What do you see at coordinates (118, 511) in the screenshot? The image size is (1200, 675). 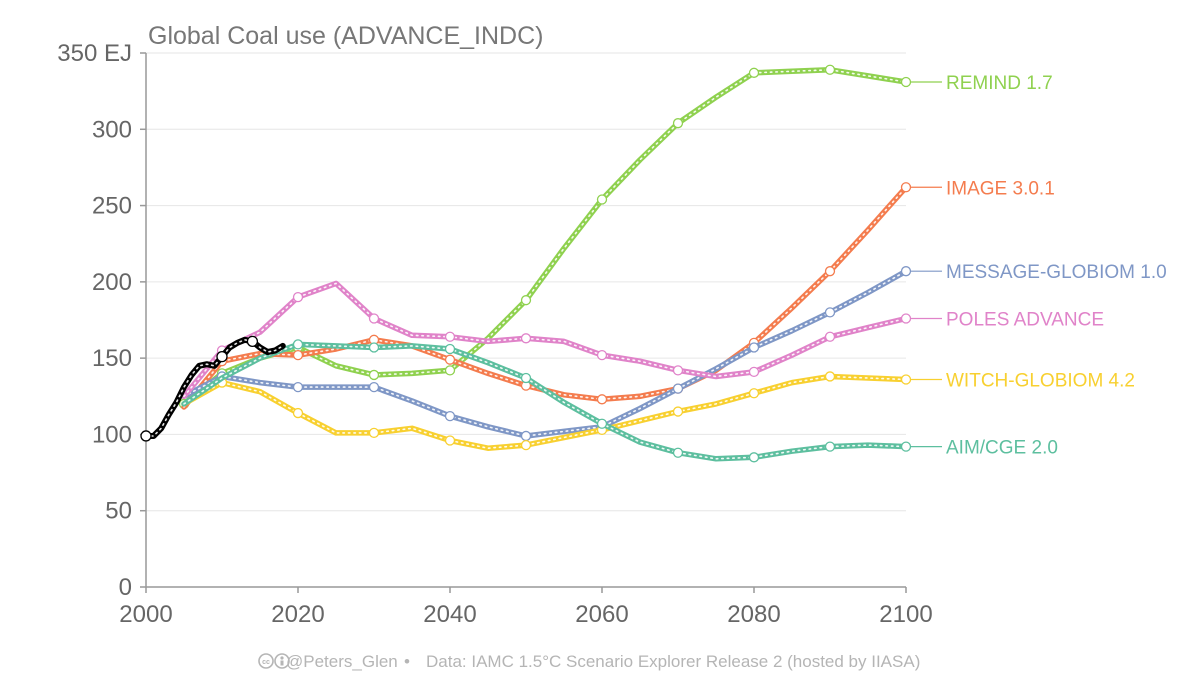 I see `y-tick-label: 50` at bounding box center [118, 511].